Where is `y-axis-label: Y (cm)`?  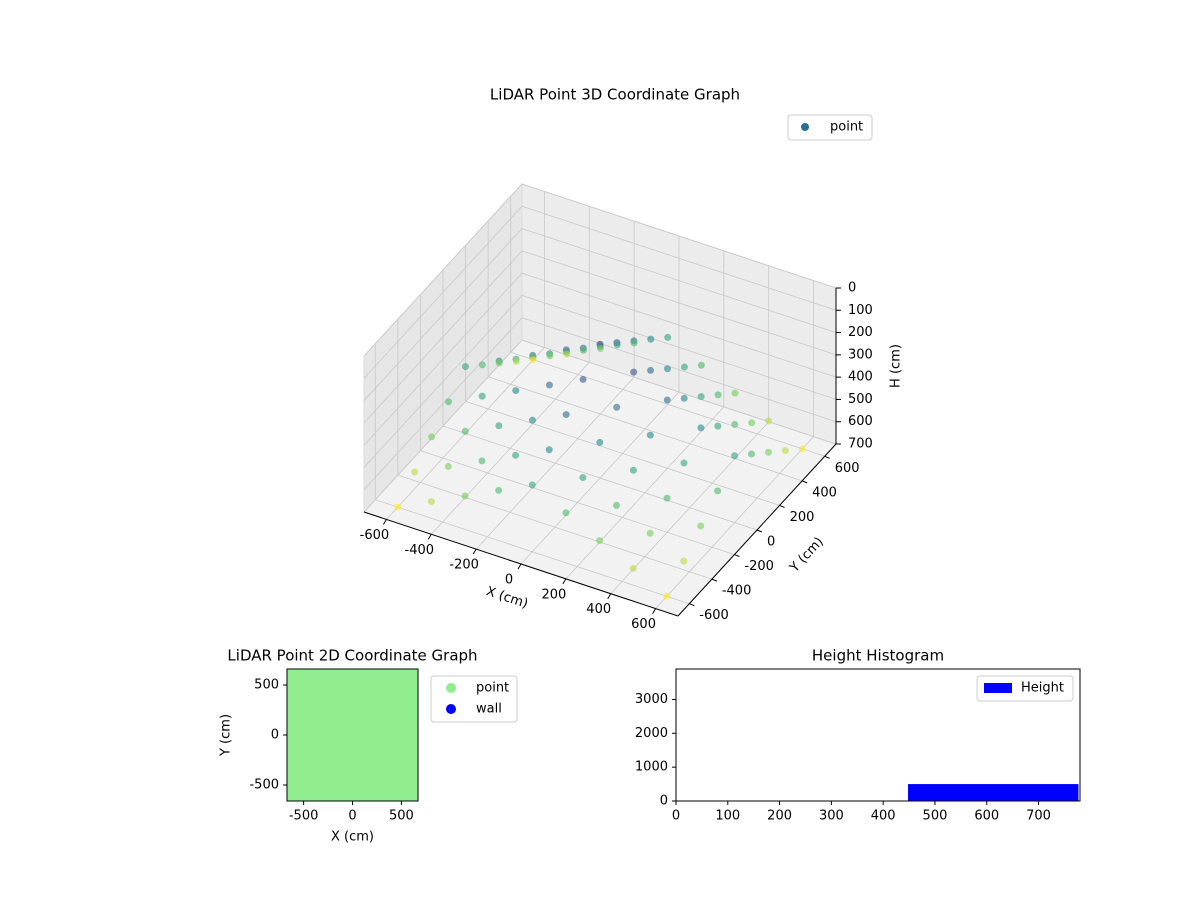
y-axis-label: Y (cm) is located at coordinates (226, 735).